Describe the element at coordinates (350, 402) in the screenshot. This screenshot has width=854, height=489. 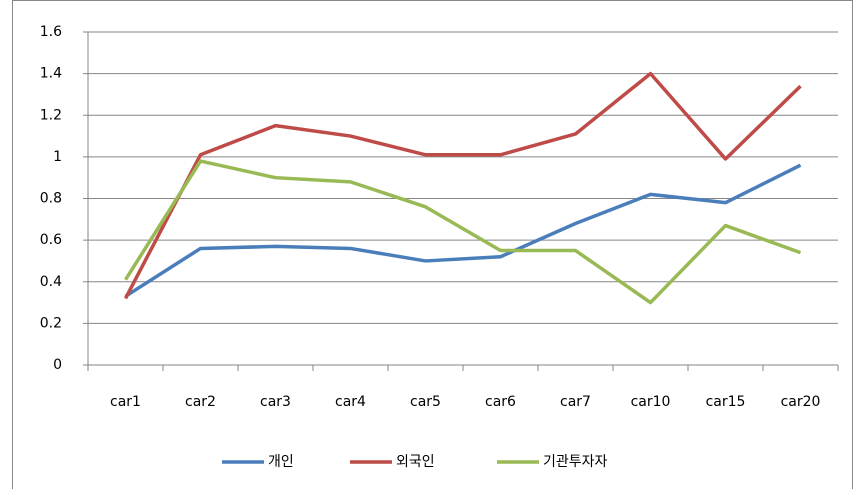
I see `x-tick-label: car4` at that location.